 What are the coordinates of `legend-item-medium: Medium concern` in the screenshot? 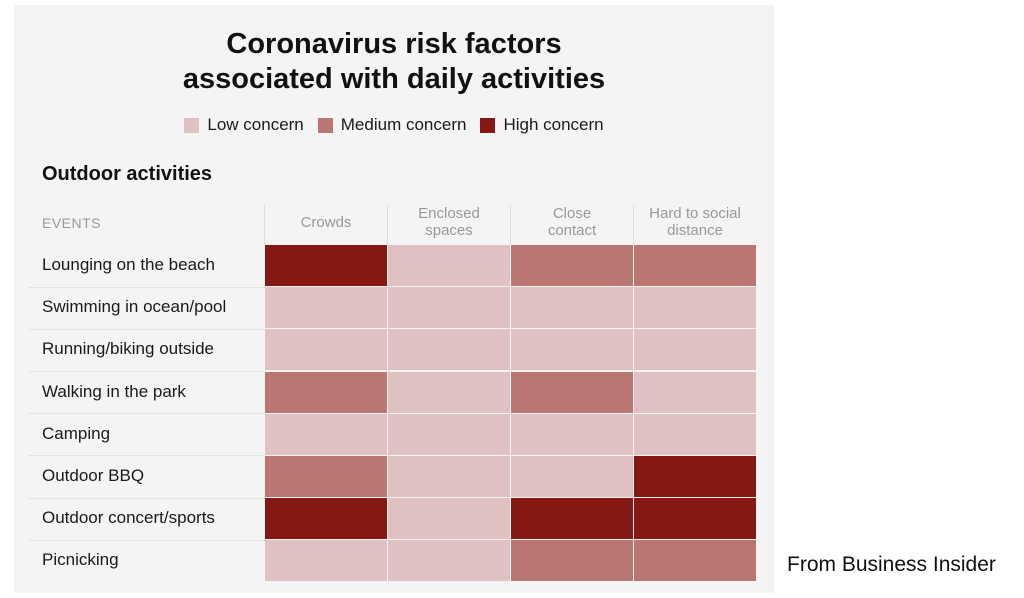 It's located at (392, 125).